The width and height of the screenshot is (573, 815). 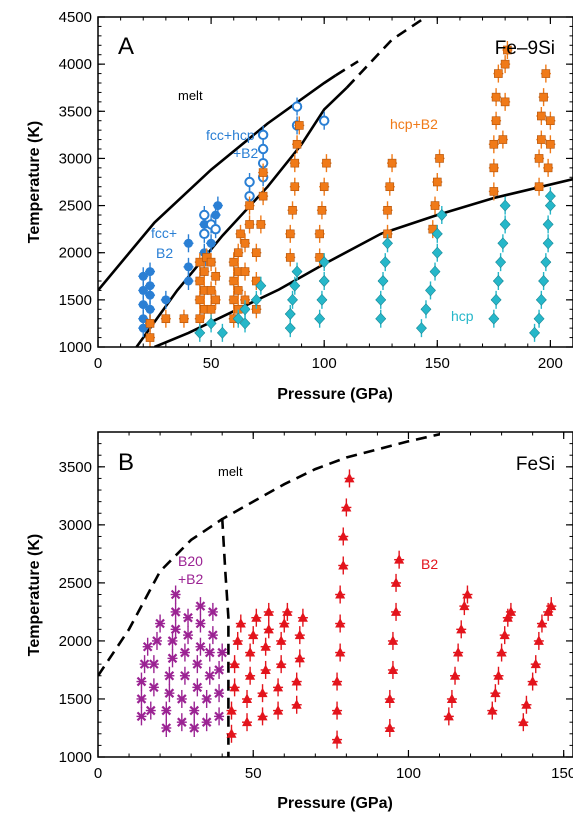 What do you see at coordinates (191, 579) in the screenshot?
I see `region-label-plus-b2: +B2` at bounding box center [191, 579].